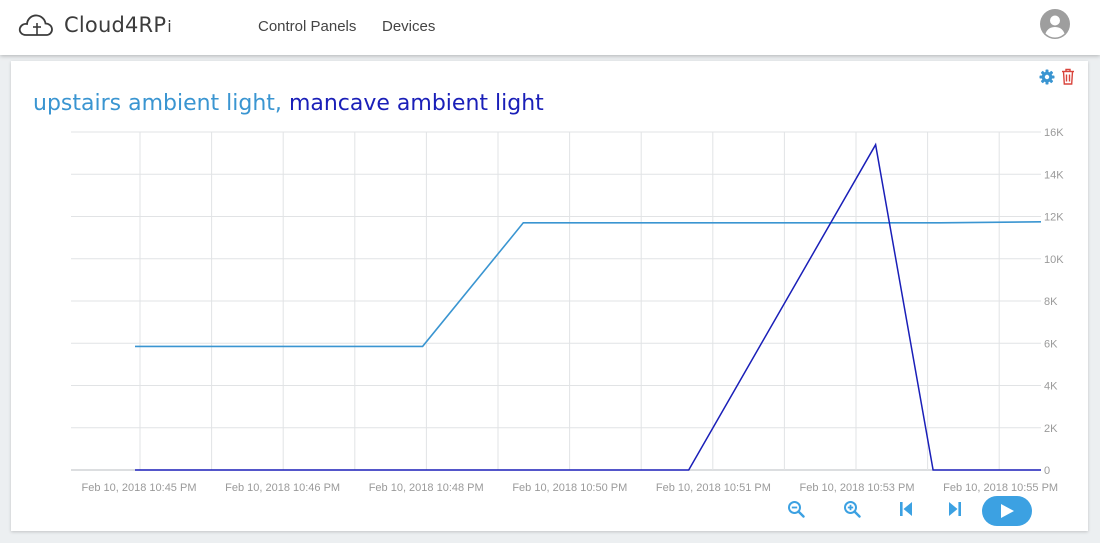 The image size is (1100, 543). Describe the element at coordinates (1047, 77) in the screenshot. I see `gear-icon` at that location.